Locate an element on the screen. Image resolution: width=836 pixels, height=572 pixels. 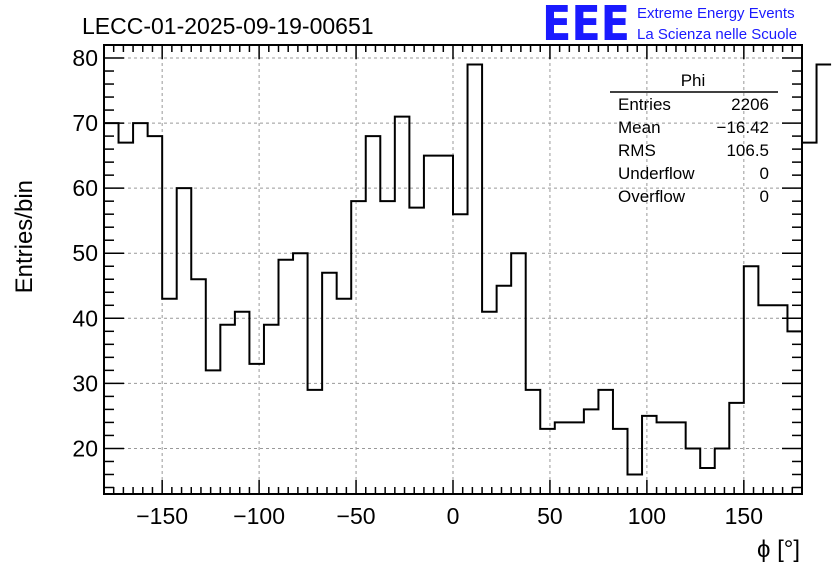
stats-value-rms: 106.5 is located at coordinates (747, 150).